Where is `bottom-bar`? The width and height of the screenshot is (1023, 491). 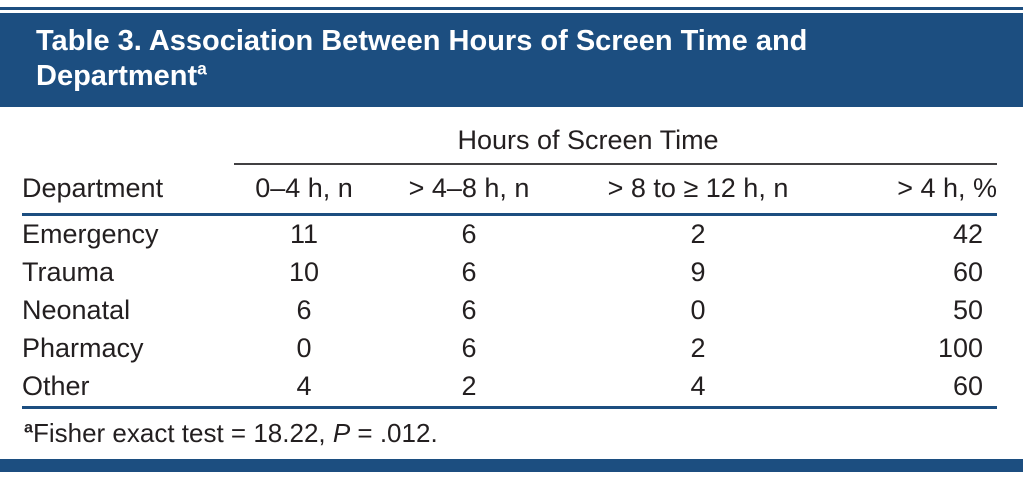
bottom-bar is located at coordinates (511, 465).